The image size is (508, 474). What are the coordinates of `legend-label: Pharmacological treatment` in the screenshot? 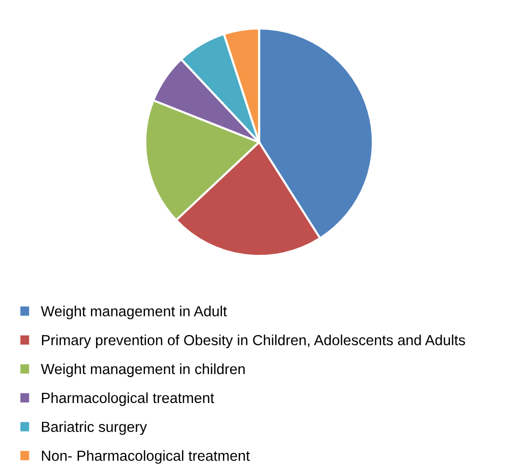 It's located at (128, 399).